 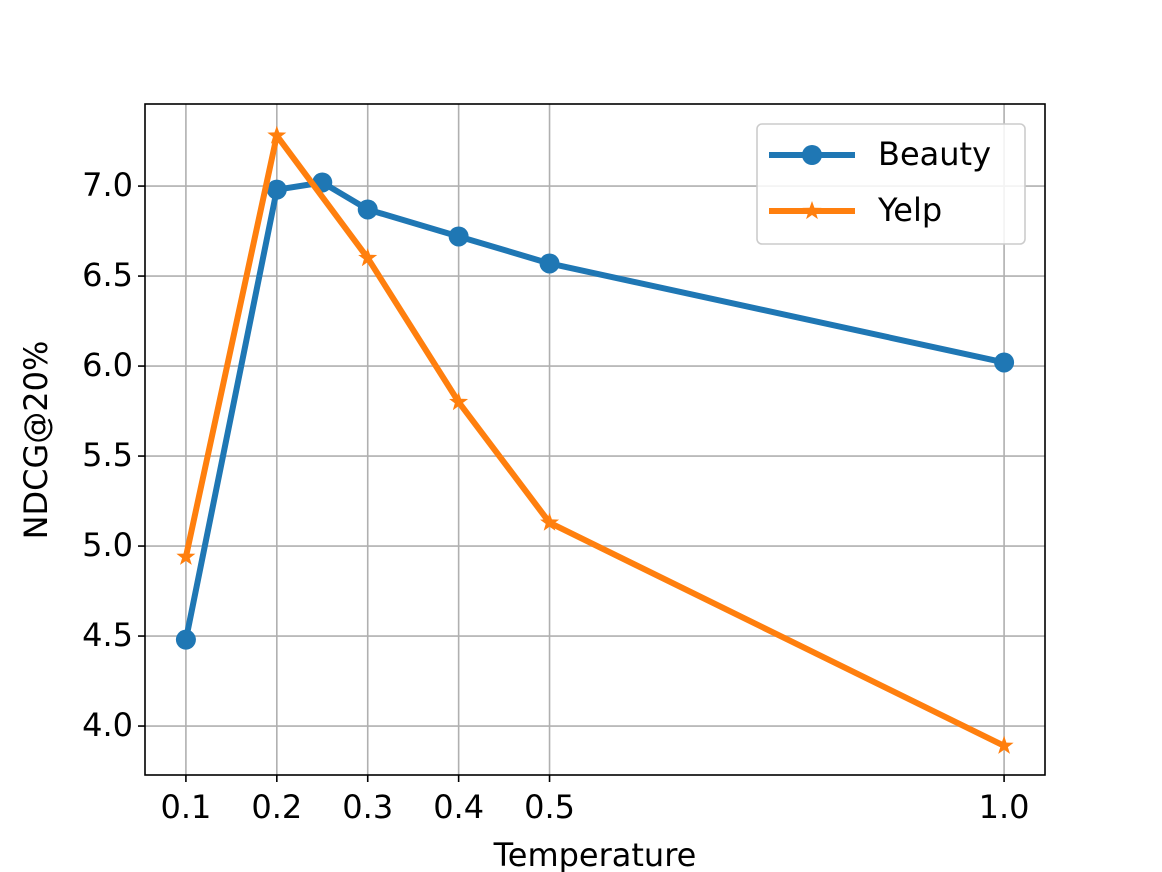 I want to click on legend-label: Yelp, so click(x=909, y=210).